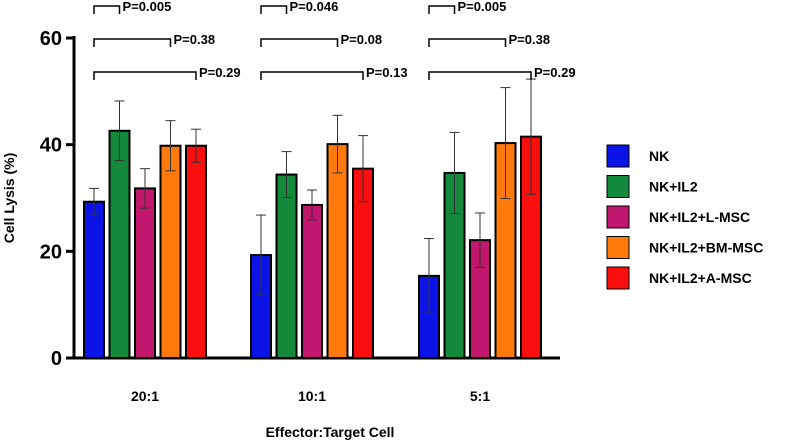 This screenshot has height=440, width=787. What do you see at coordinates (145, 396) in the screenshot?
I see `x-category-label: 20:1` at bounding box center [145, 396].